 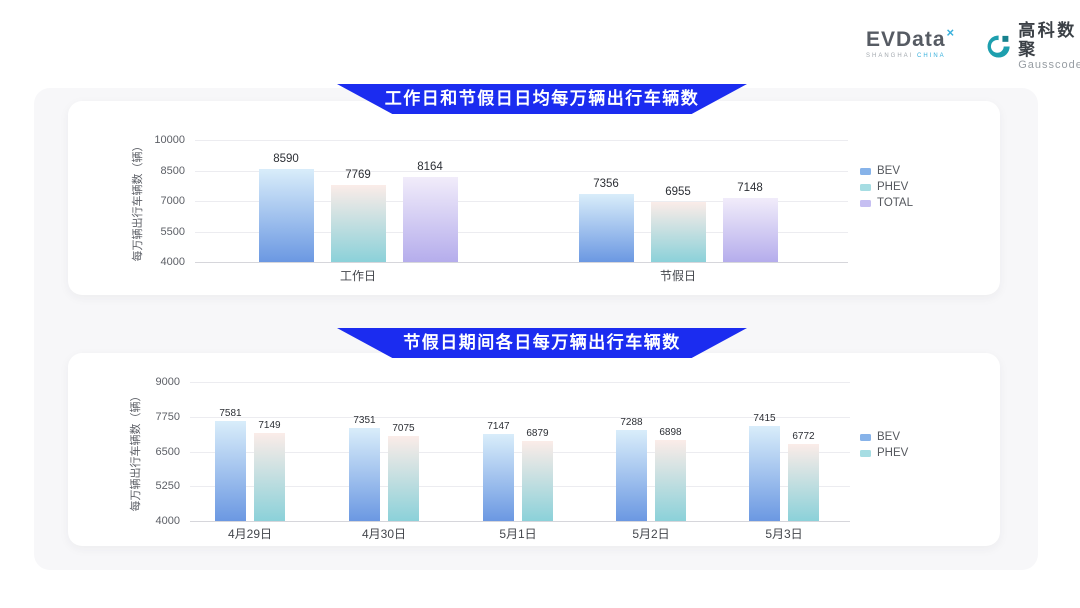 I want to click on evdata-x-icon: ×, so click(x=951, y=32).